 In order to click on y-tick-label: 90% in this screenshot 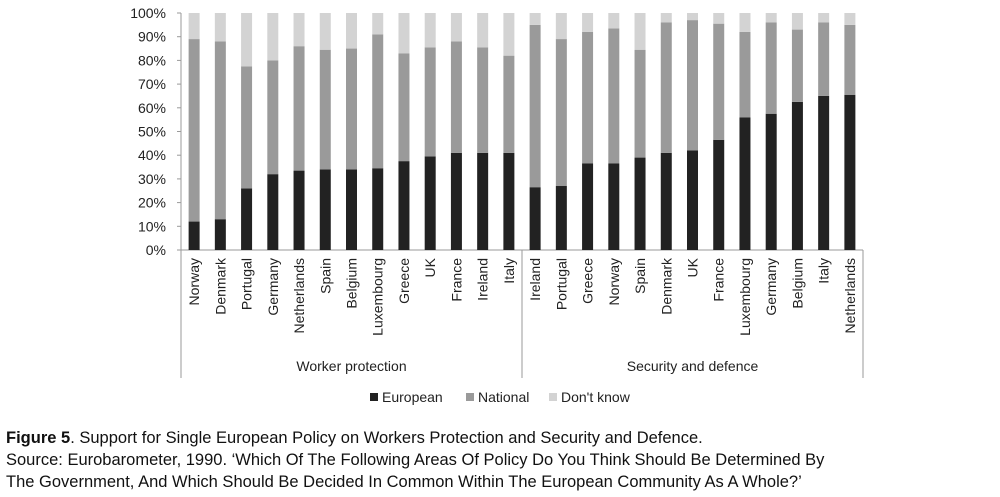, I will do `click(152, 37)`.